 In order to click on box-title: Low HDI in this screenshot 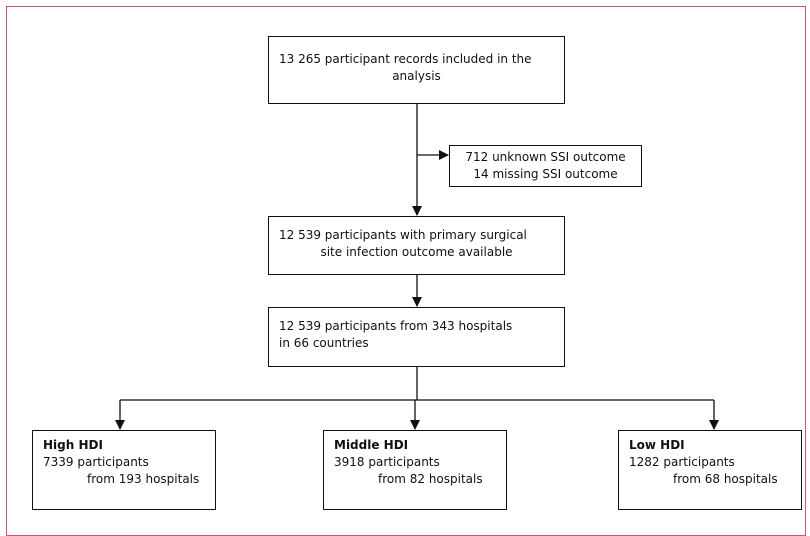, I will do `click(657, 445)`.